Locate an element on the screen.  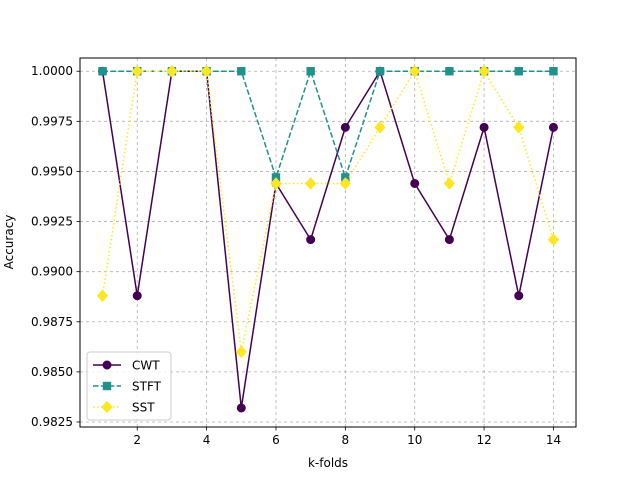
x-tick-label: 6 is located at coordinates (276, 440).